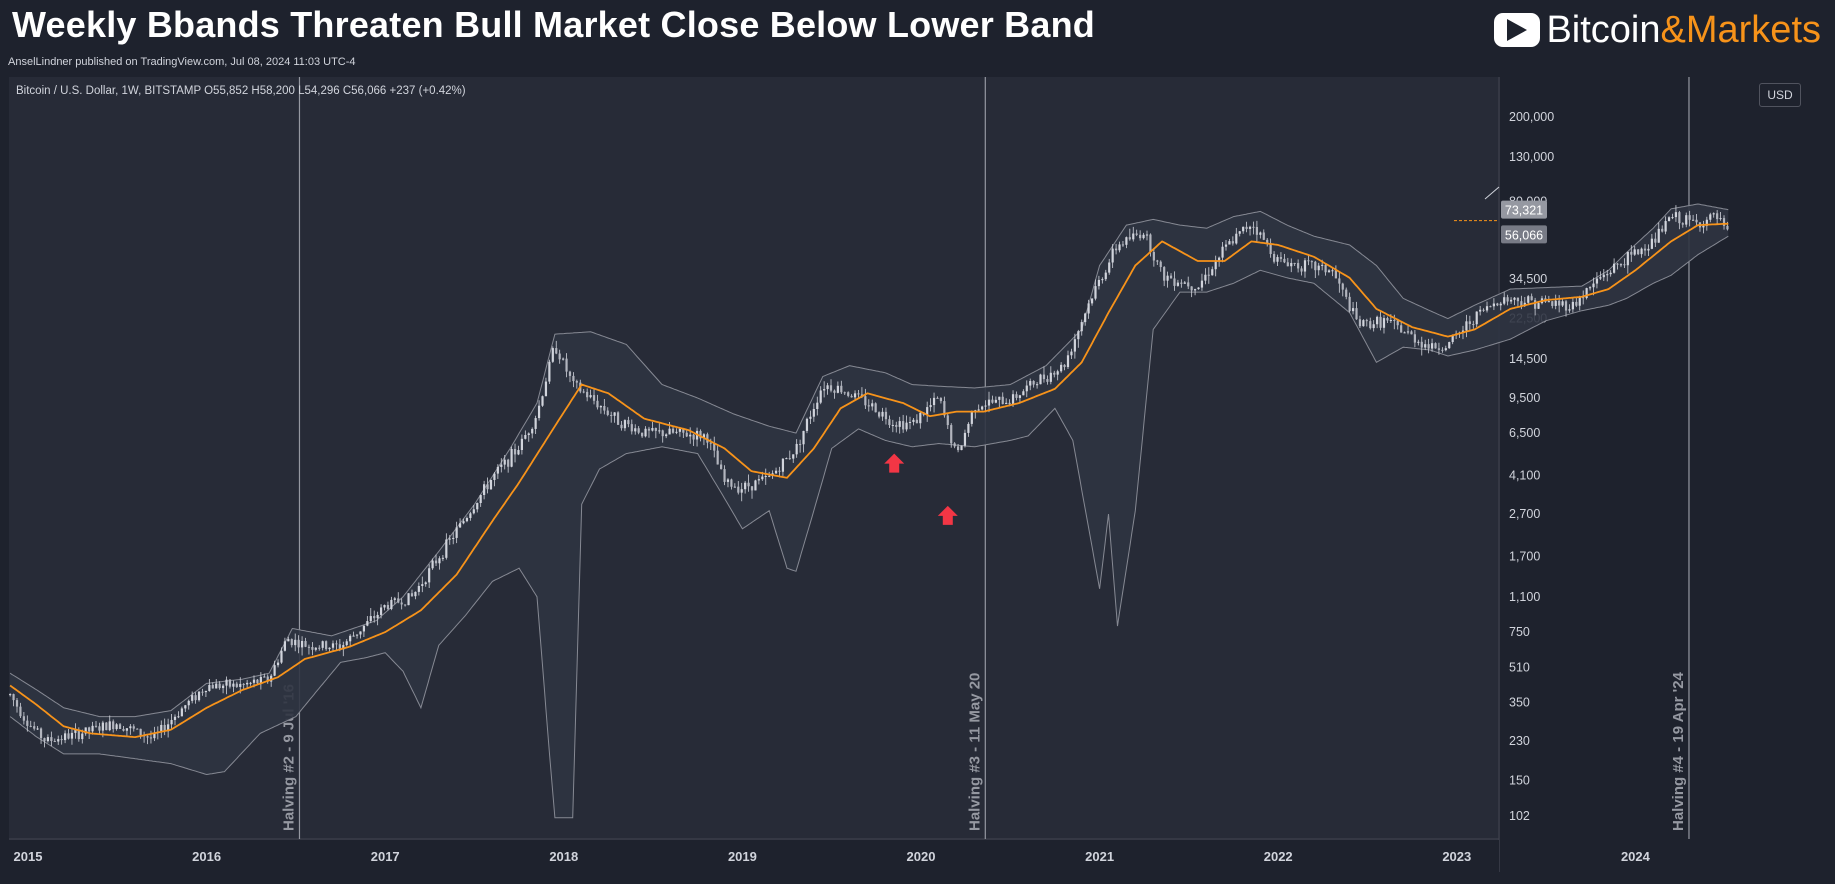 Image resolution: width=1835 pixels, height=884 pixels. Describe the element at coordinates (754, 856) in the screenshot. I see `time-axis-band` at that location.